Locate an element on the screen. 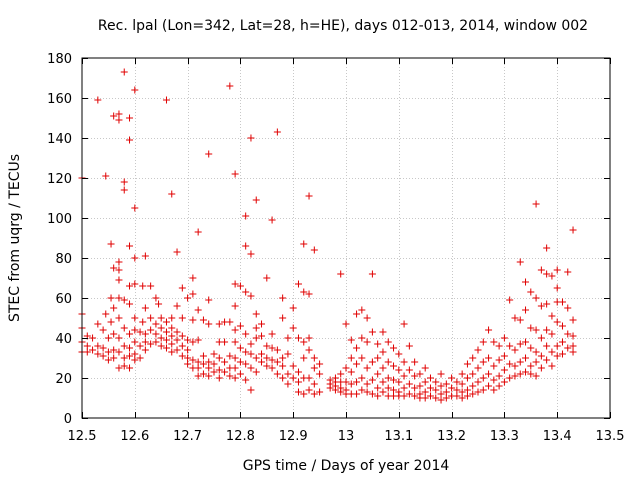 The height and width of the screenshot is (480, 640). x-tick-label: 13.1 is located at coordinates (398, 436).